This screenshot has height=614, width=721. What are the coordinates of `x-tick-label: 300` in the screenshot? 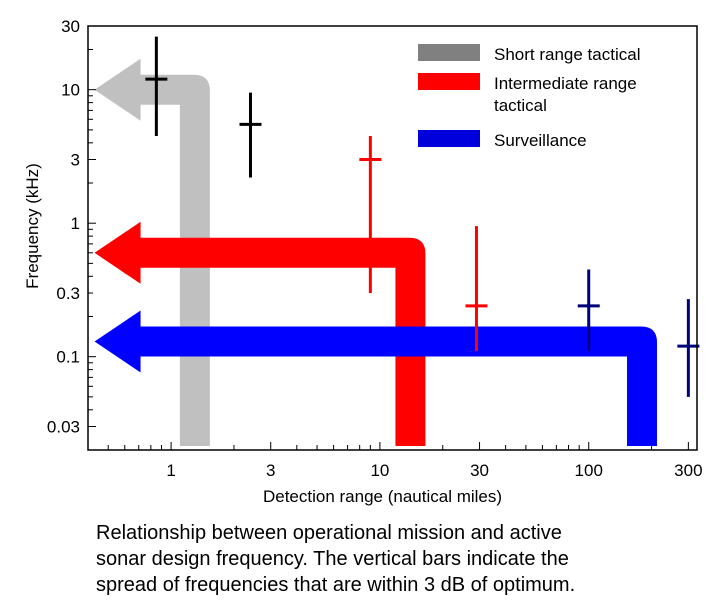 It's located at (688, 470).